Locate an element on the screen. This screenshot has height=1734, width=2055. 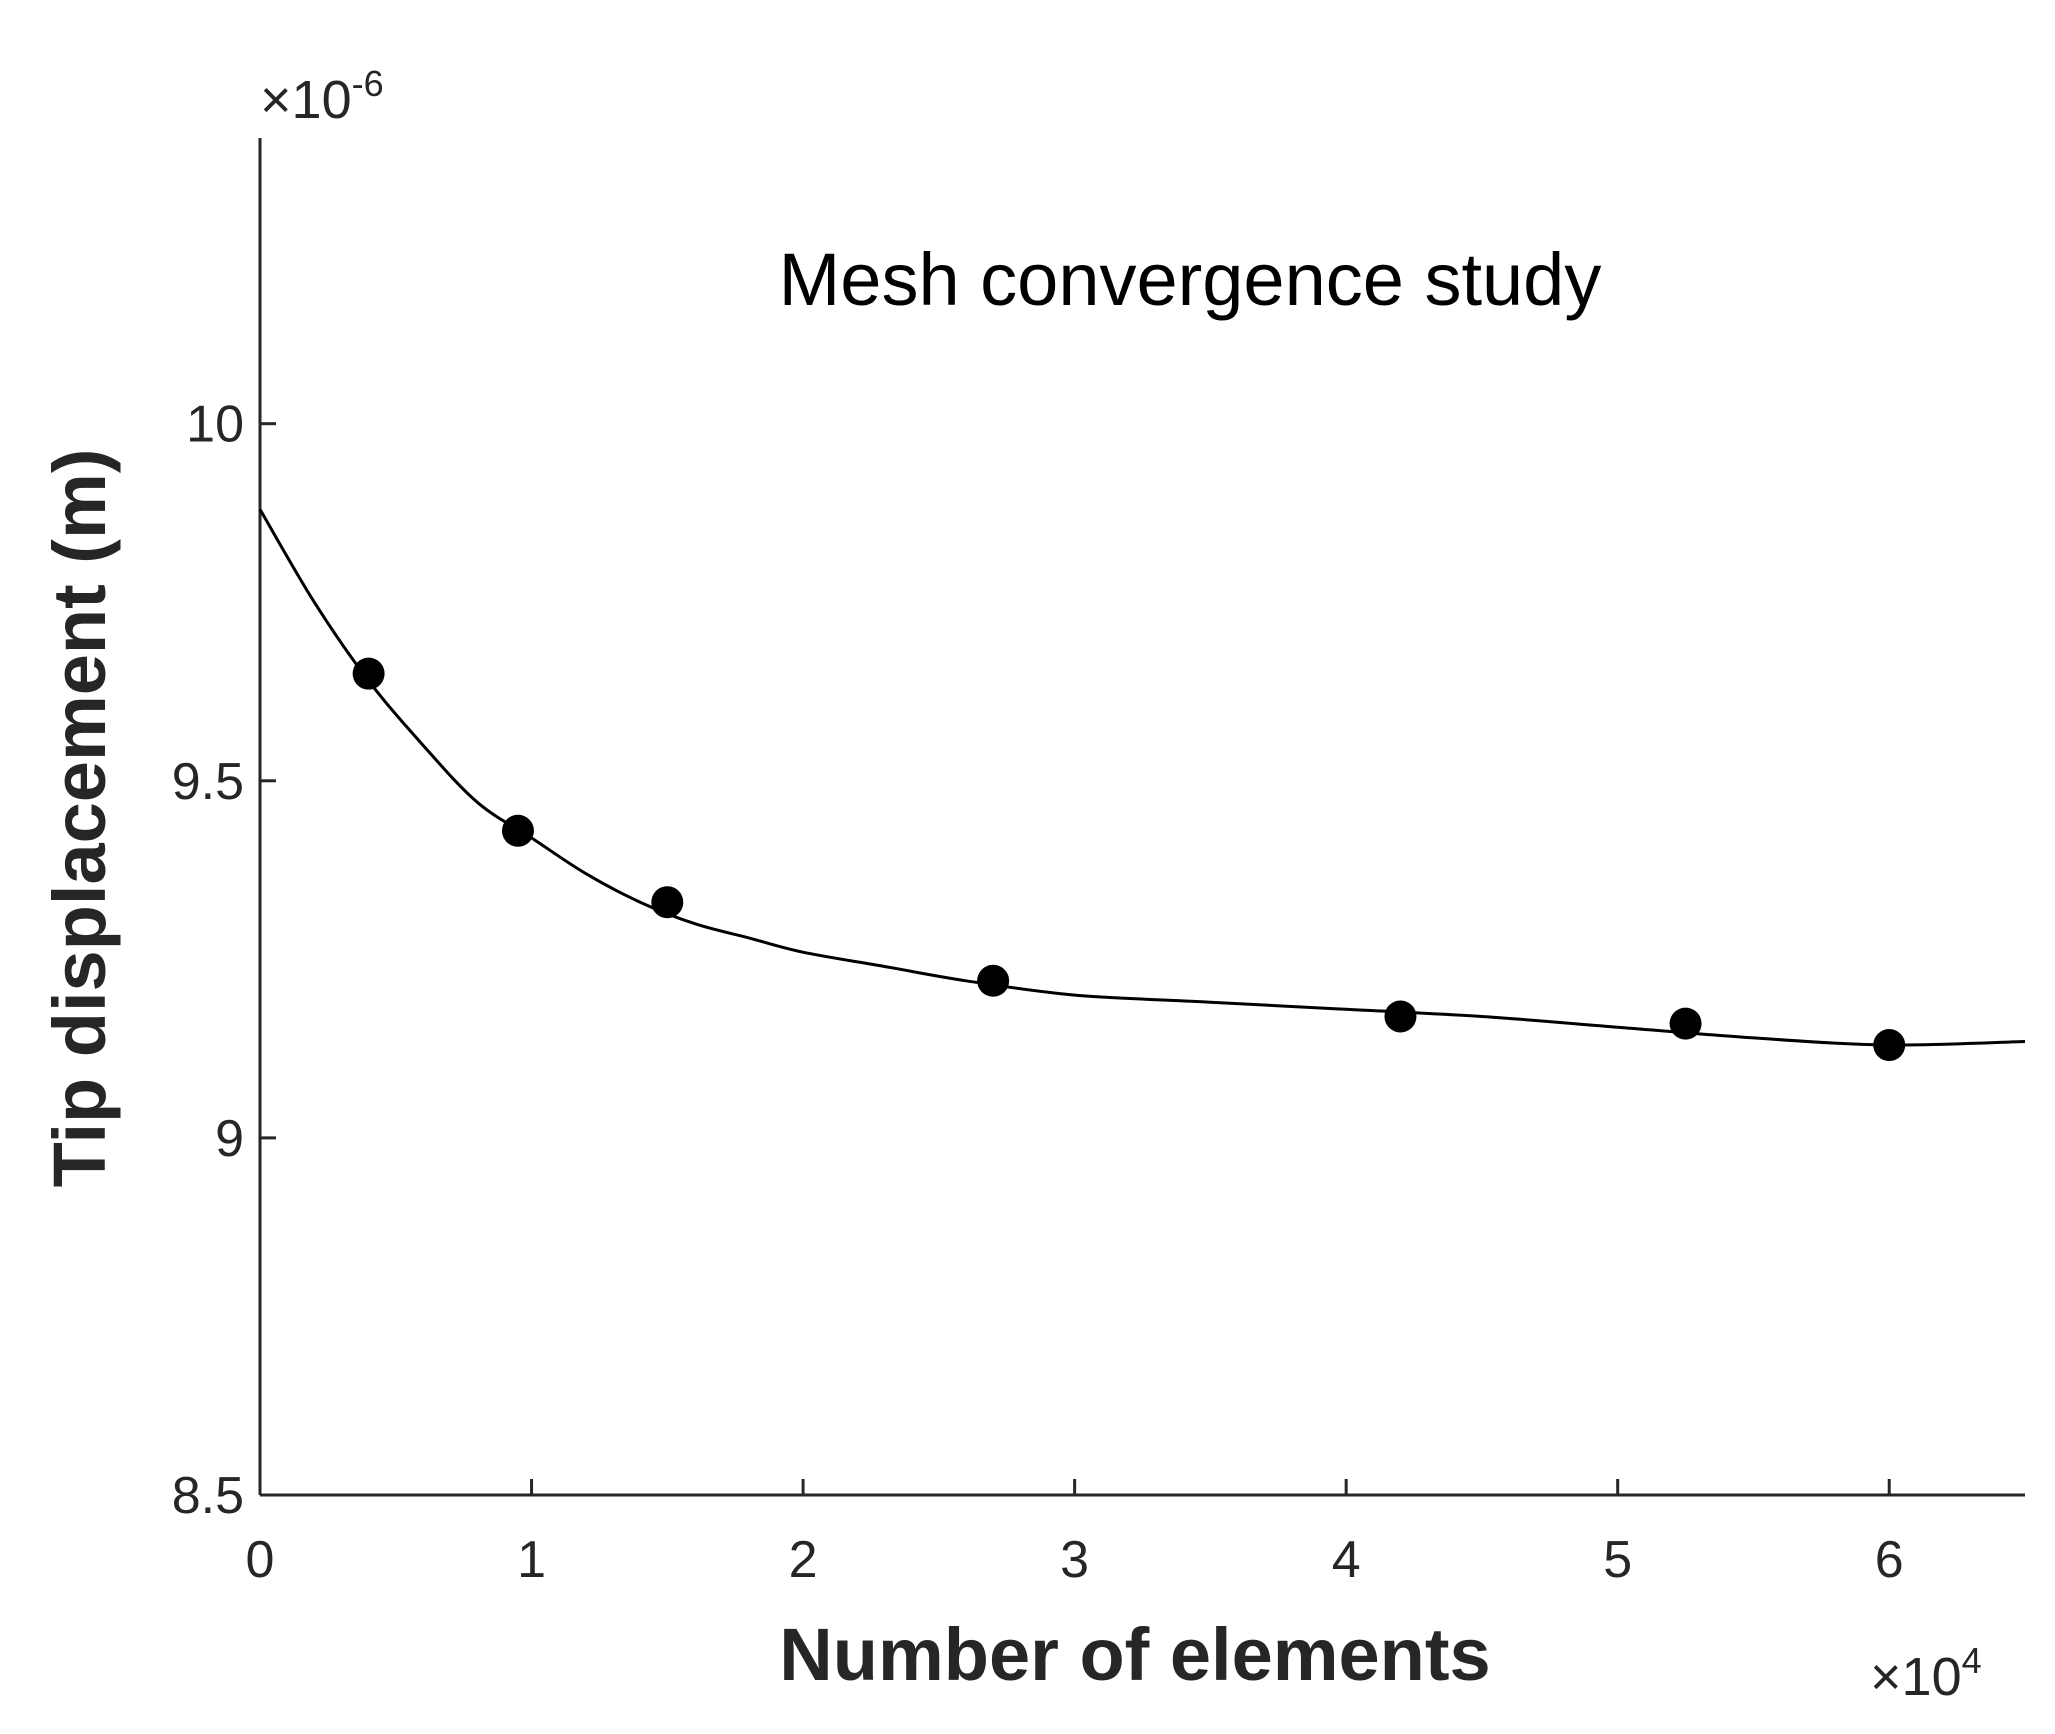
x-axis-multiplier: ×10⁴ is located at coordinates (1926, 1673).